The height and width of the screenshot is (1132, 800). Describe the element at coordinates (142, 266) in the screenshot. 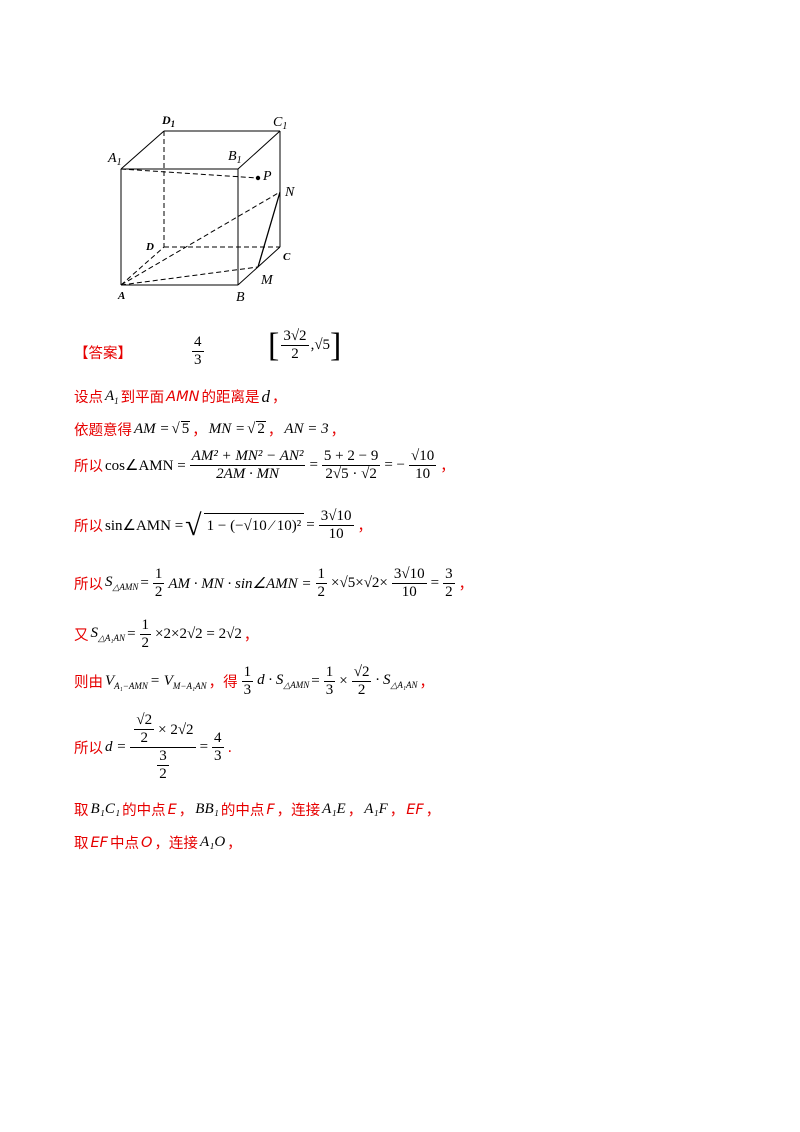

I see `edge-ad` at that location.